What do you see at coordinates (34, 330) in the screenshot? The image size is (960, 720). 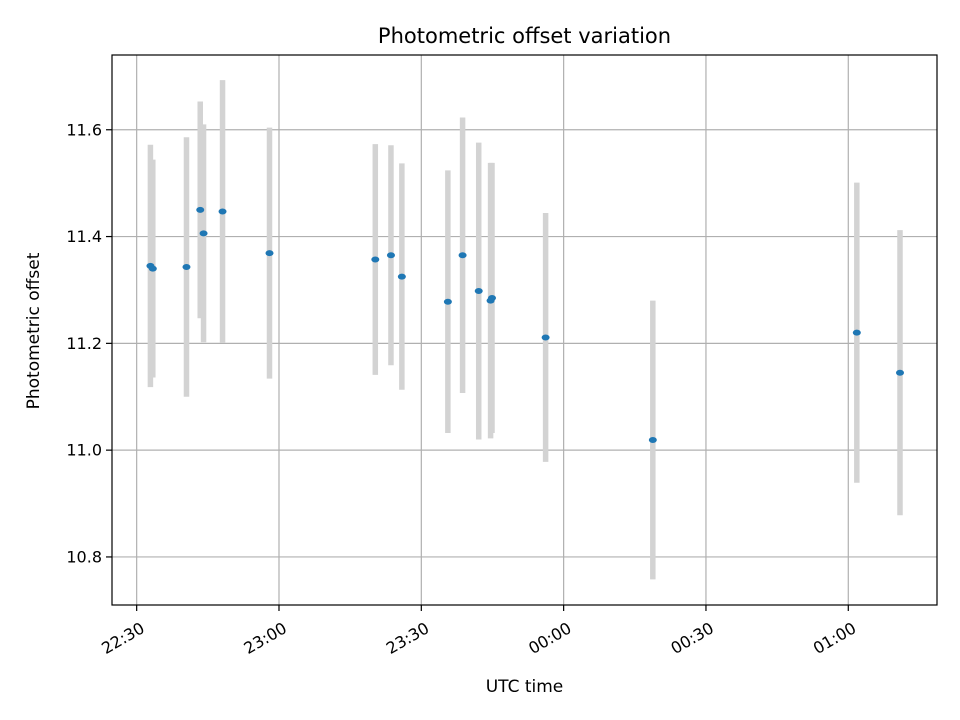 I see `y-axis-label: Photometric offset` at bounding box center [34, 330].